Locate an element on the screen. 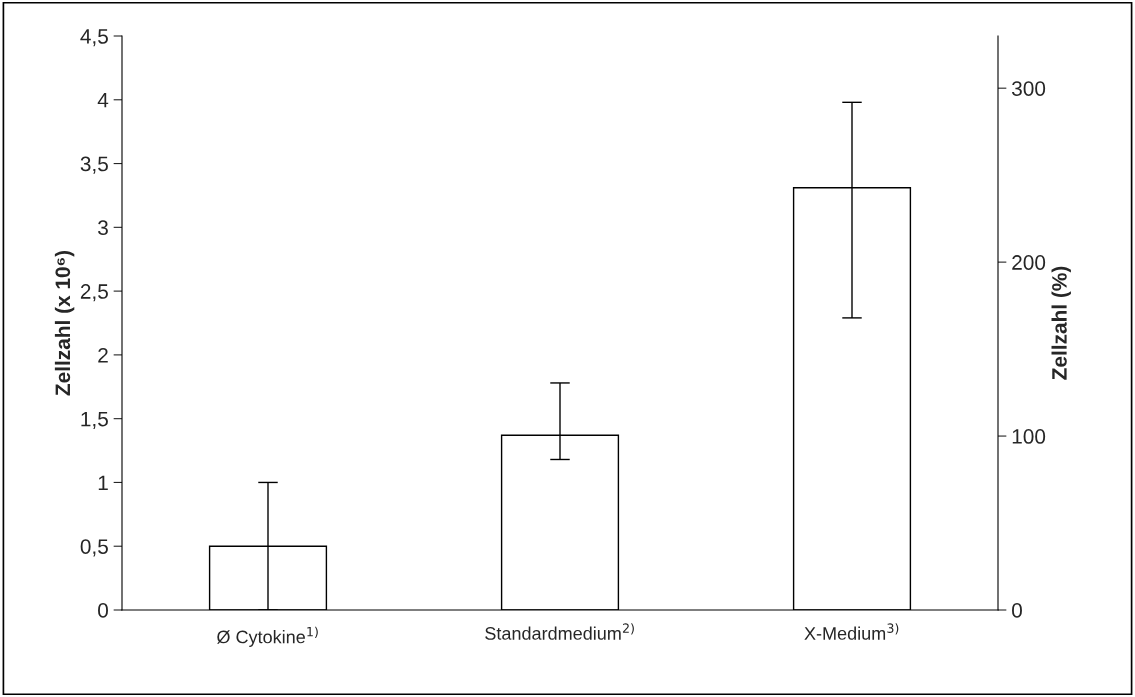  y-tick-label: 4,5 is located at coordinates (94, 38).